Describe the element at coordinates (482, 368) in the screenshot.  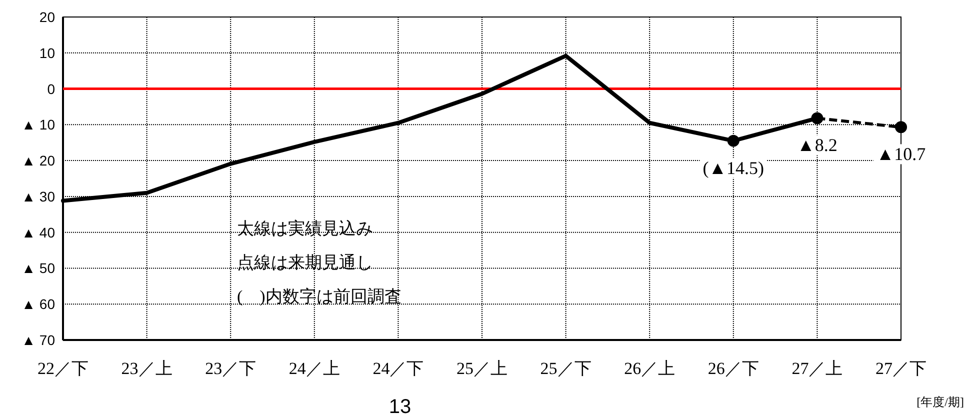
I see `x-tick-label: 25／上` at that location.